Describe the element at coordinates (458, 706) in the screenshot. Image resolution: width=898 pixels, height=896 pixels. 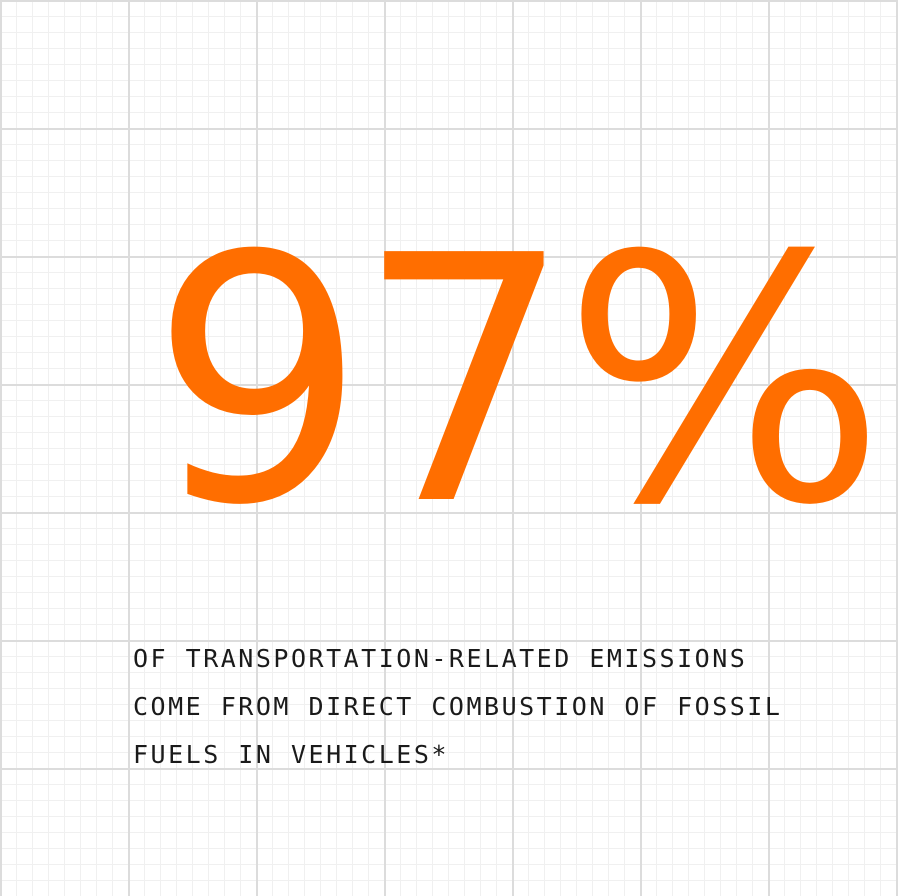
I see `caption-line: COME FROM DIRECT COMBUSTION OF FOSSIL` at that location.